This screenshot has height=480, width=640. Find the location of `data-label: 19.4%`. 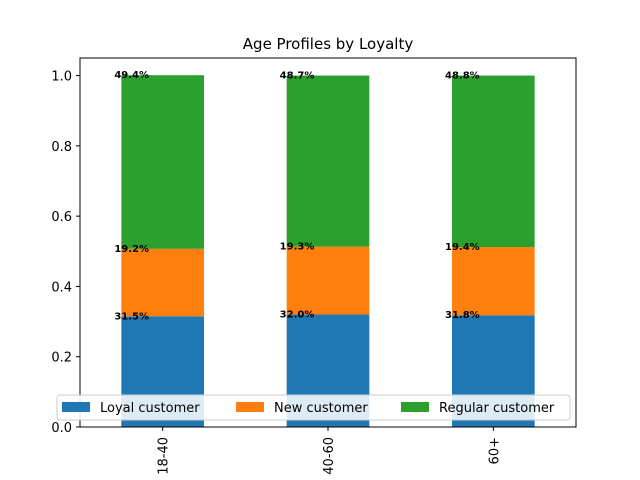

data-label: 19.4% is located at coordinates (462, 247).